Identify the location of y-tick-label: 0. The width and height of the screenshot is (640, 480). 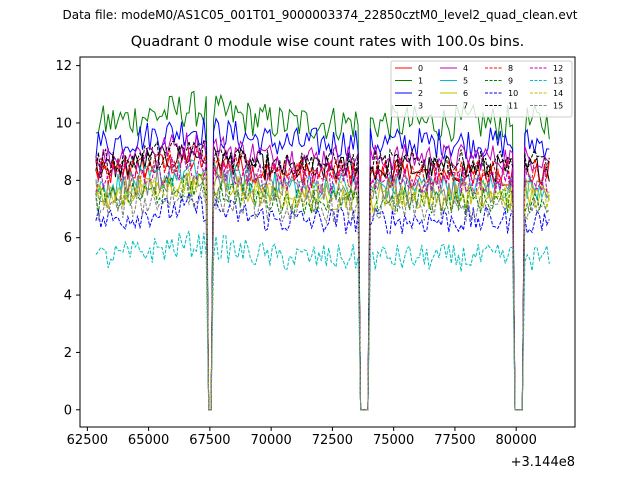
(68, 410).